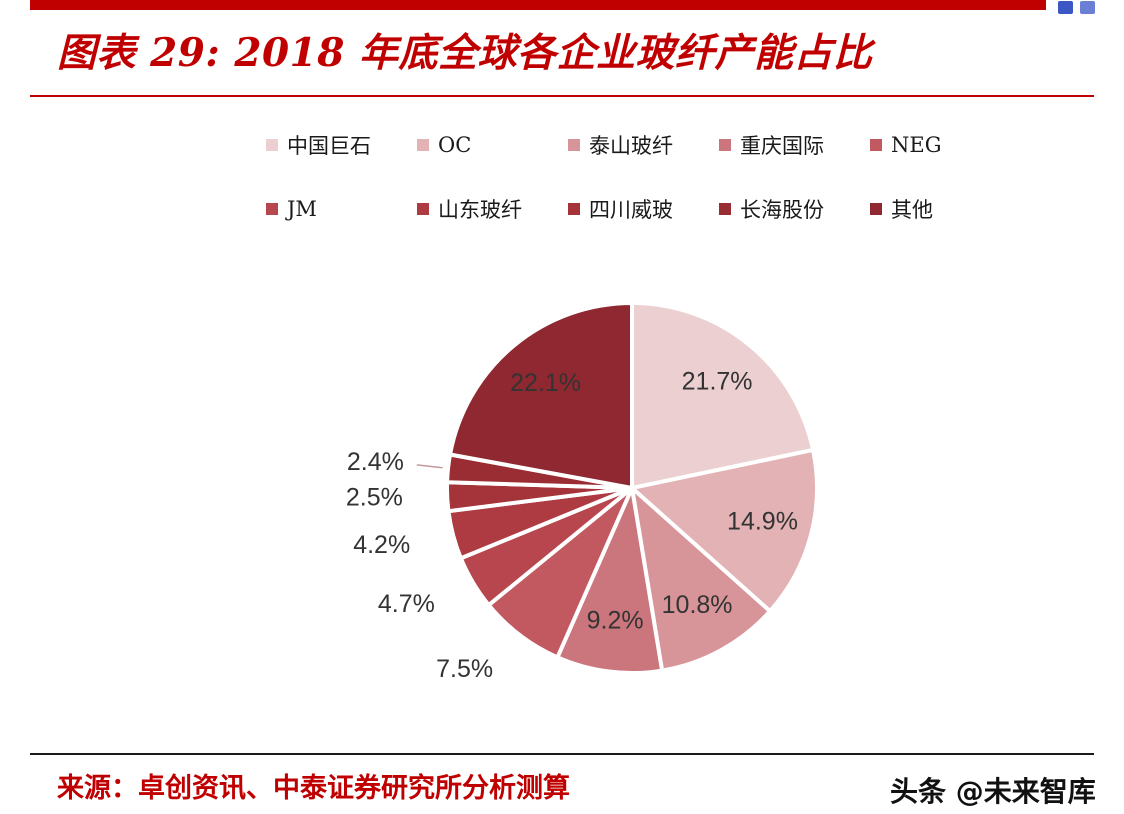 This screenshot has height=814, width=1124. What do you see at coordinates (916, 145) in the screenshot?
I see `legend-label: NEG` at bounding box center [916, 145].